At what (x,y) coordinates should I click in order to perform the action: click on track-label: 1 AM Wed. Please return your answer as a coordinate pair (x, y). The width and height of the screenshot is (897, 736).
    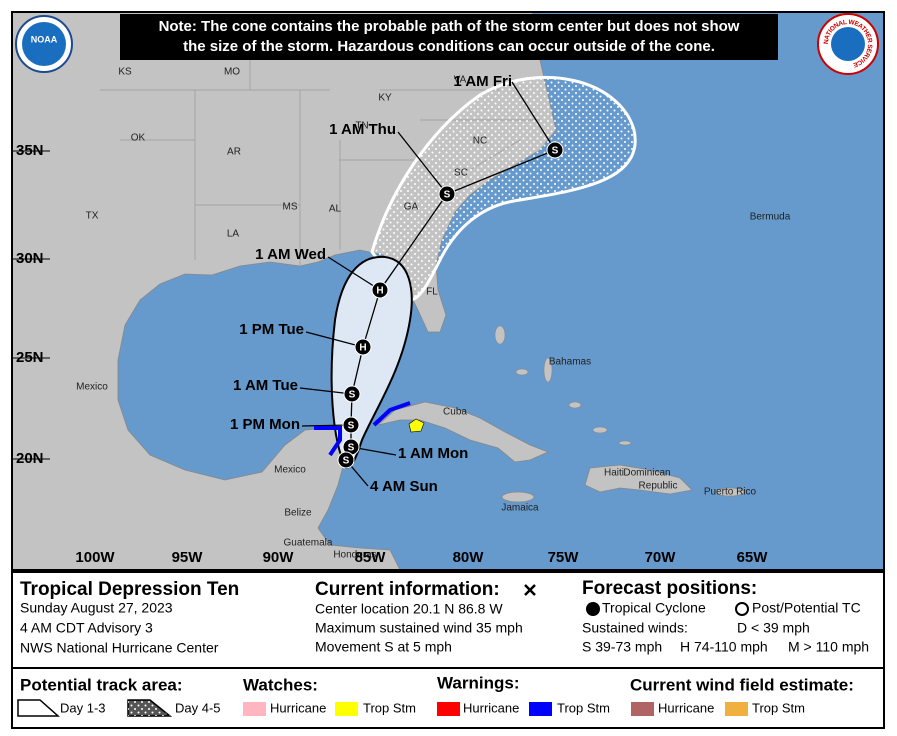
    Looking at the image, I should click on (290, 254).